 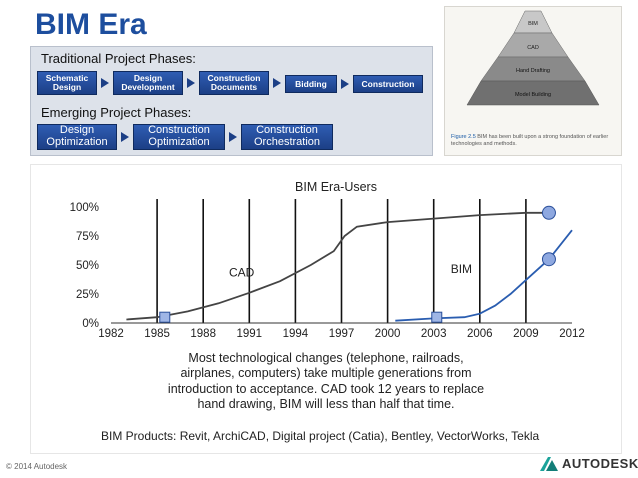 I want to click on x-tick-label: 1991, so click(x=250, y=334).